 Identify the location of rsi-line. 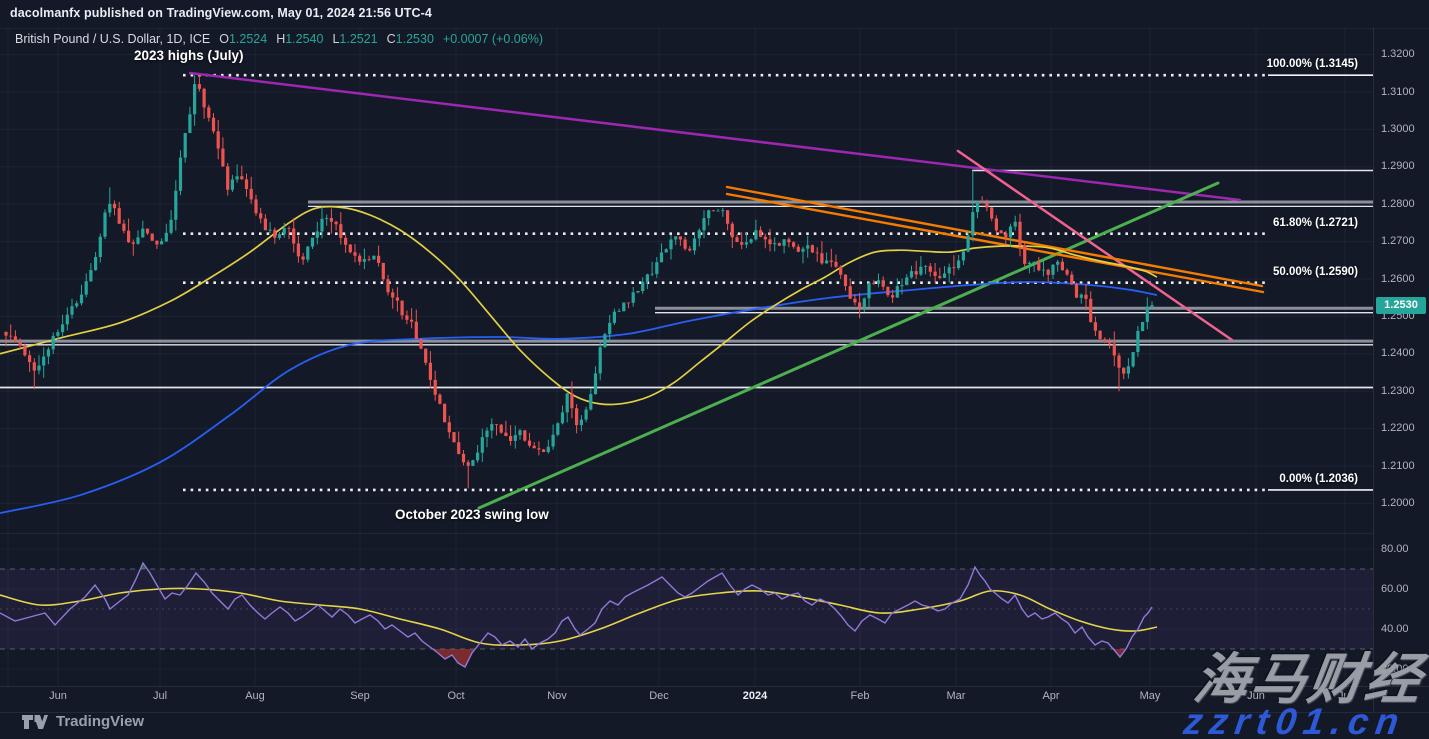
(576, 614).